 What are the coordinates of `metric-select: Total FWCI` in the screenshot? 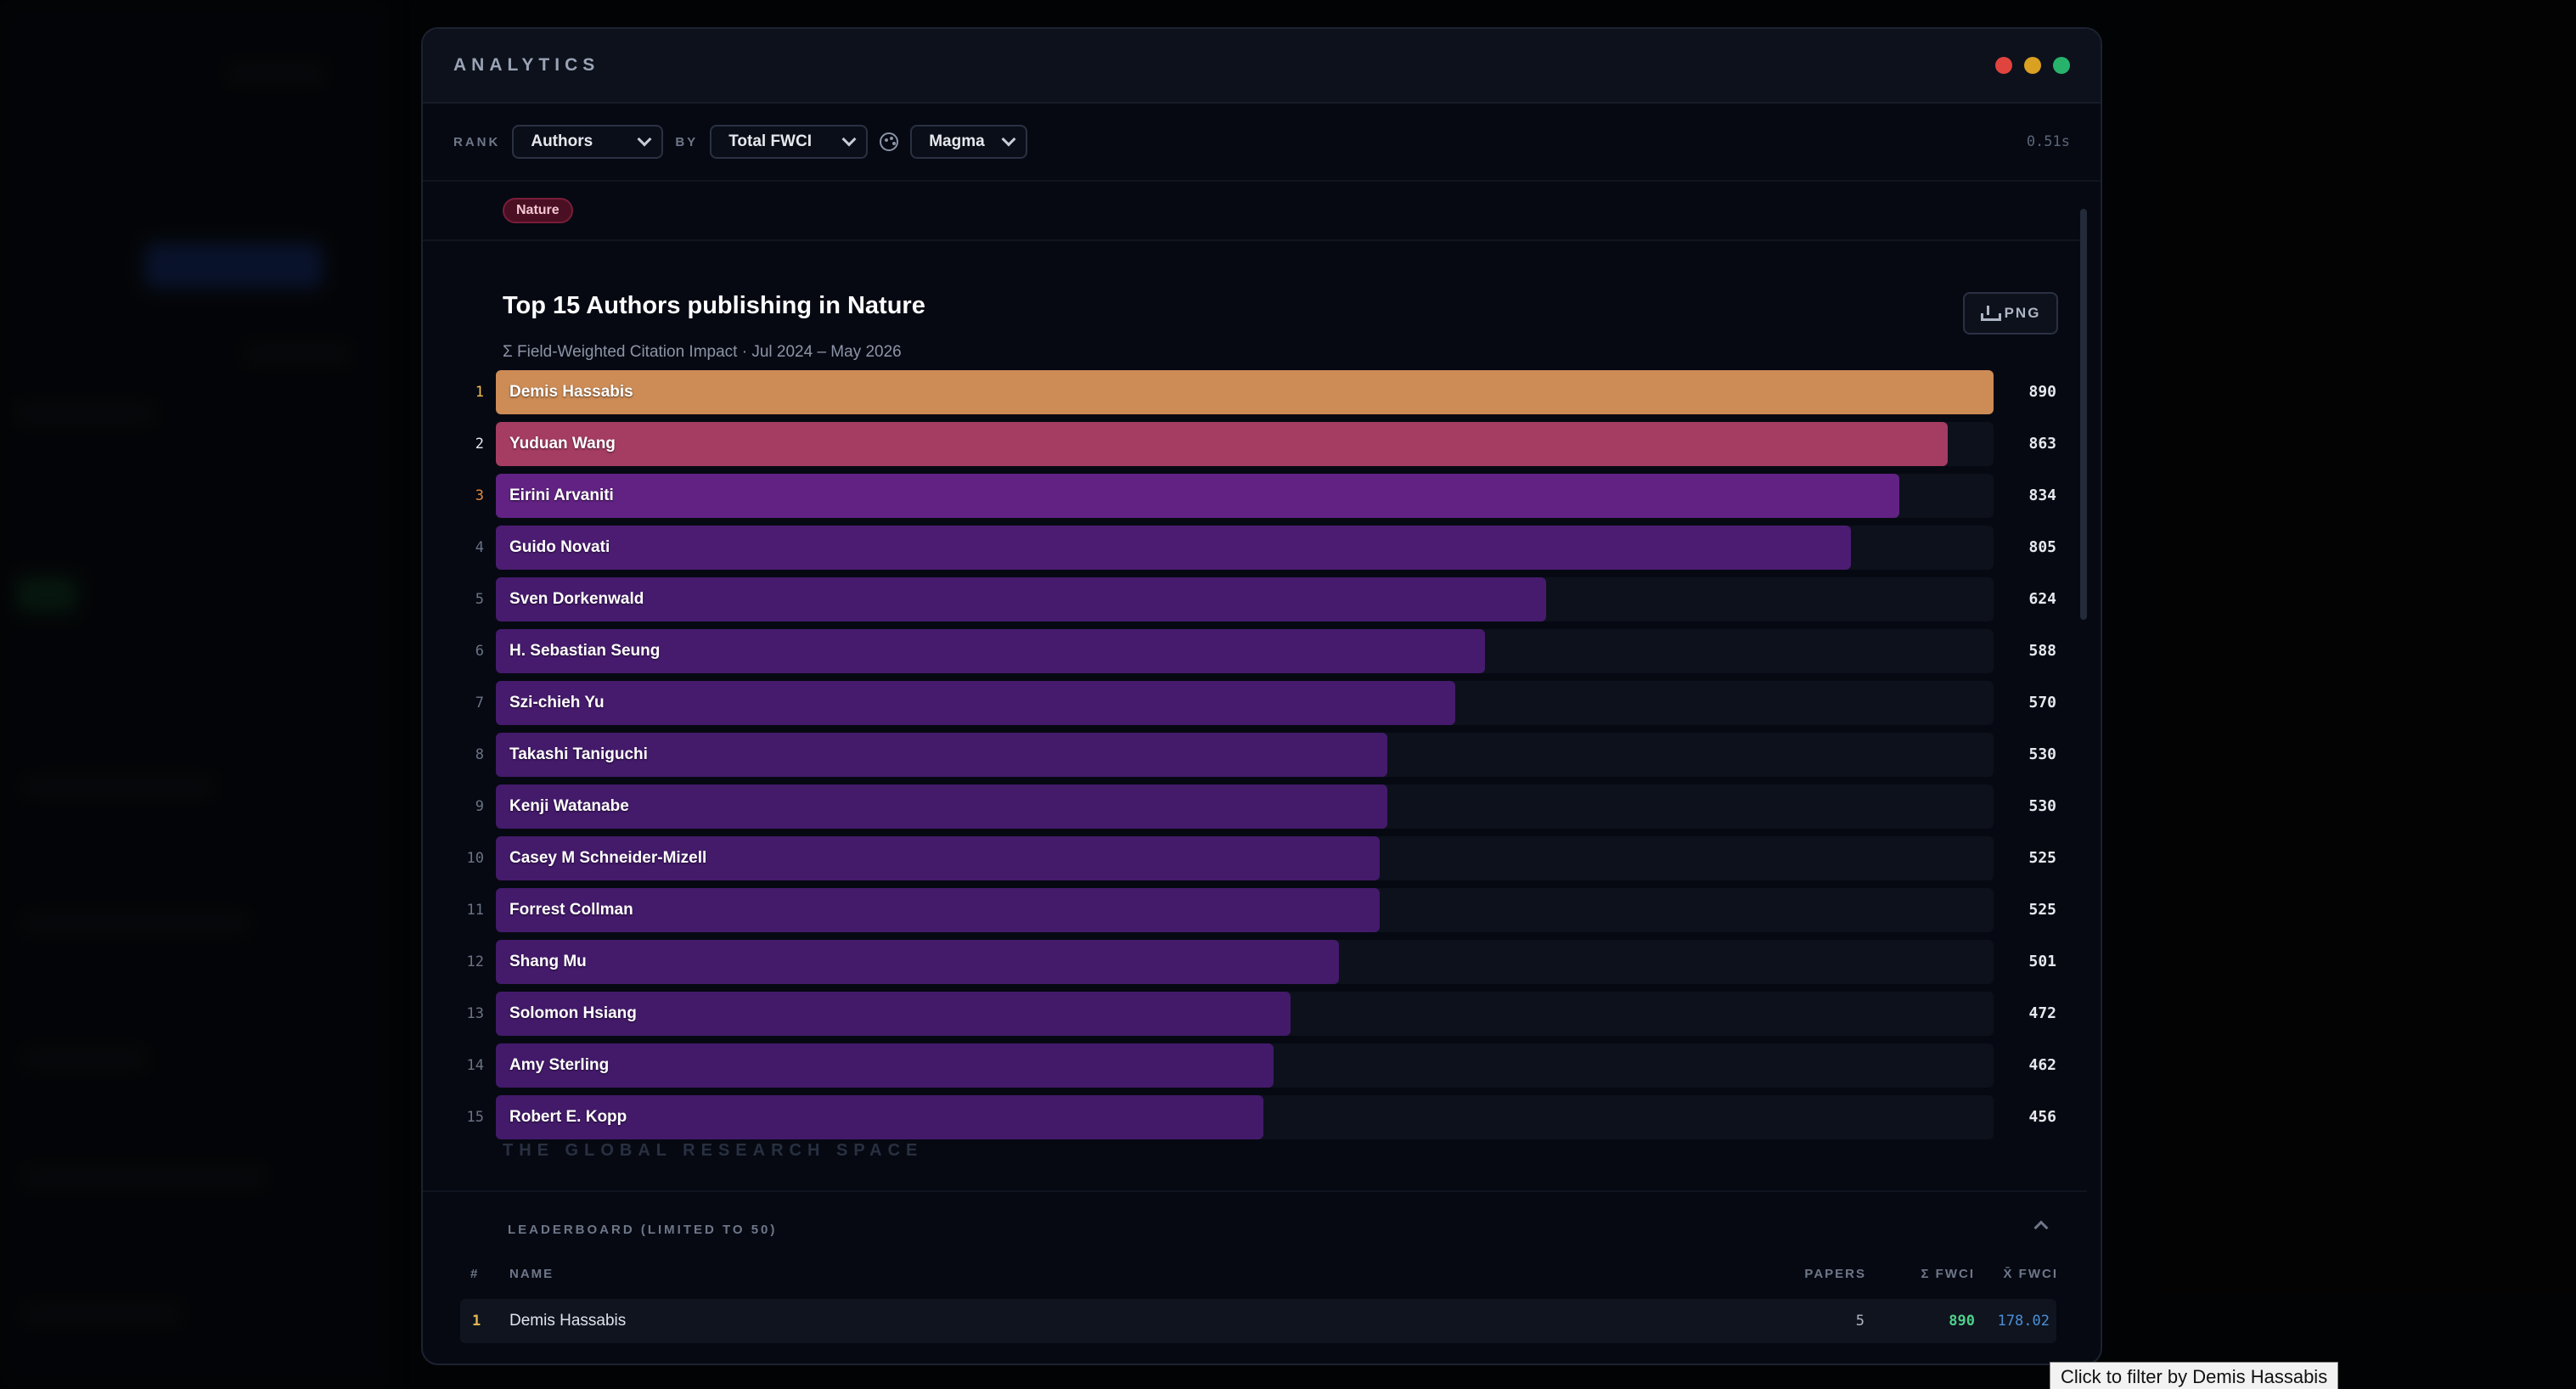 It's located at (789, 142).